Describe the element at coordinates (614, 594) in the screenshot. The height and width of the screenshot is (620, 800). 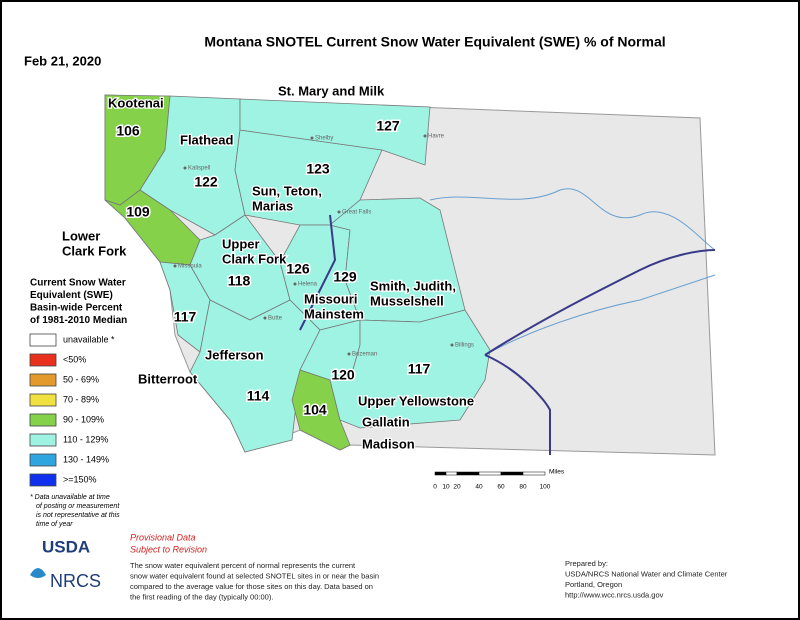
I see `prepared-by: http://www.wcc.nrcs.usda.gov` at that location.